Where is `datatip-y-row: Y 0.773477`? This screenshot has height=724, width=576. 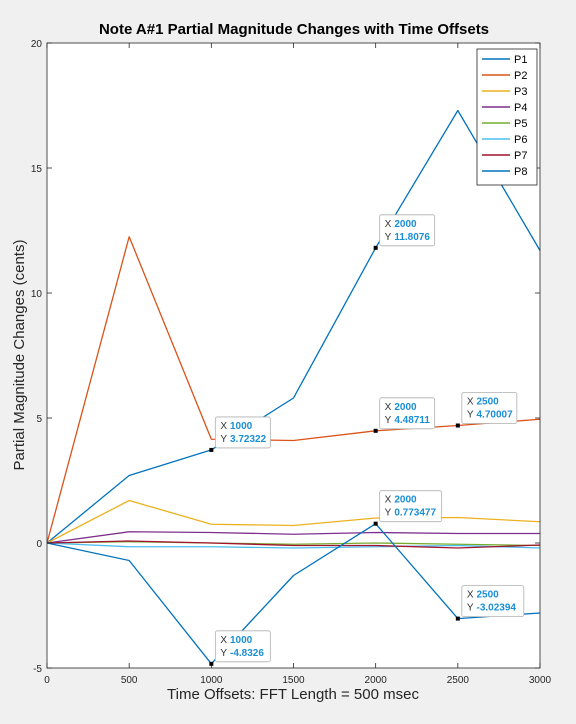 datatip-y-row: Y 0.773477 is located at coordinates (411, 513).